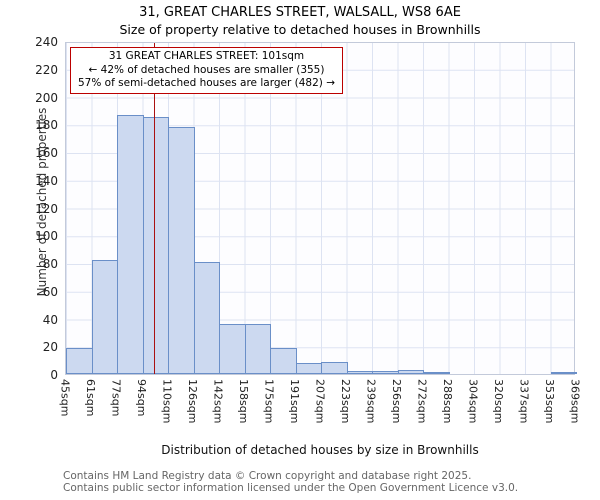 The width and height of the screenshot is (600, 500). Describe the element at coordinates (141, 398) in the screenshot. I see `x-tick-label: 94sqm` at that location.